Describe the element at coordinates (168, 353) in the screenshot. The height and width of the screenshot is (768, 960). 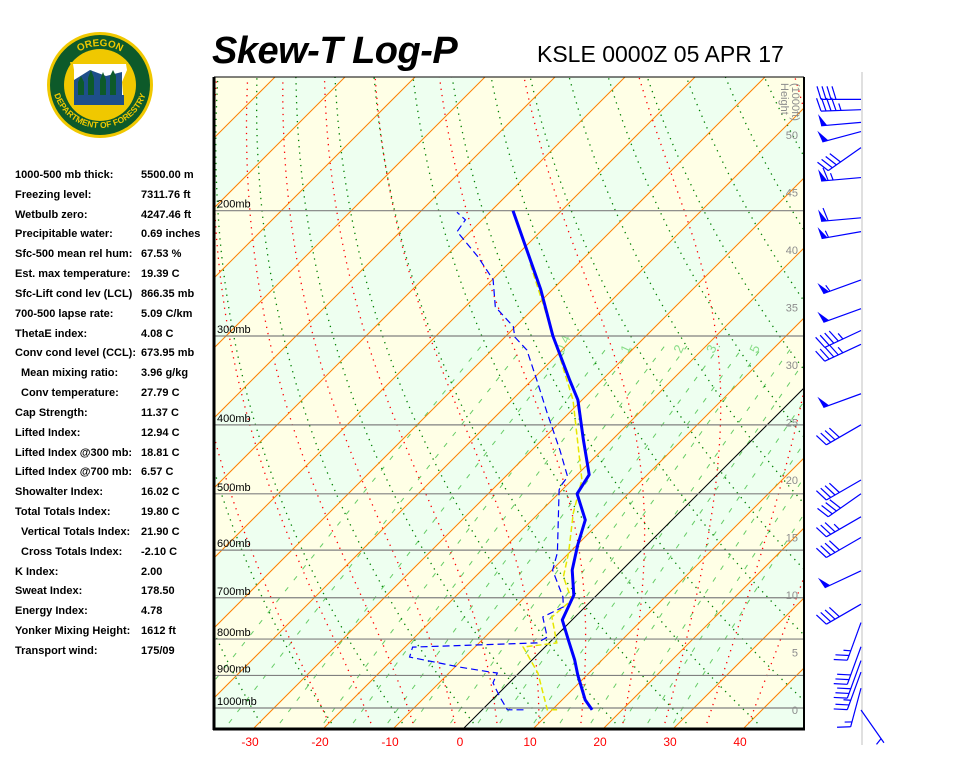
I see `stat-value: 673.95 mb` at that location.